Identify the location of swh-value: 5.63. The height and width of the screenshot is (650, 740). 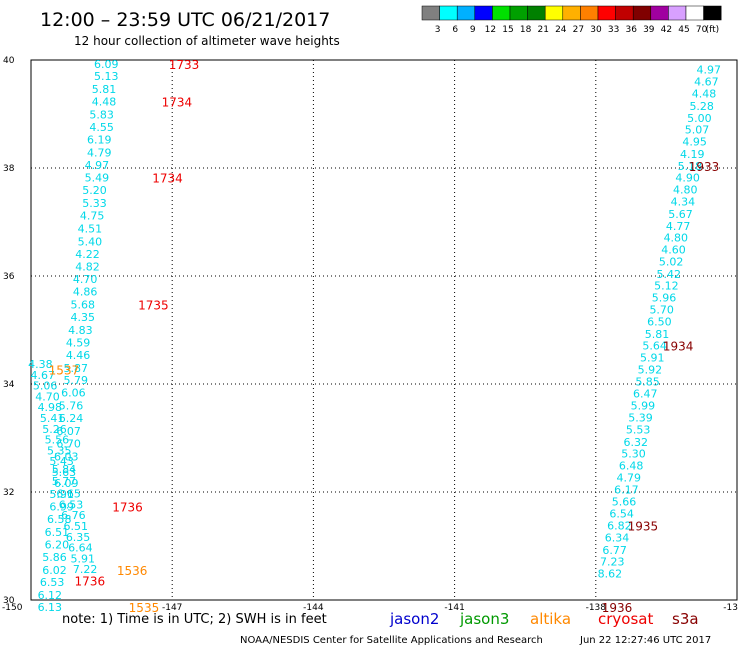
(64, 472).